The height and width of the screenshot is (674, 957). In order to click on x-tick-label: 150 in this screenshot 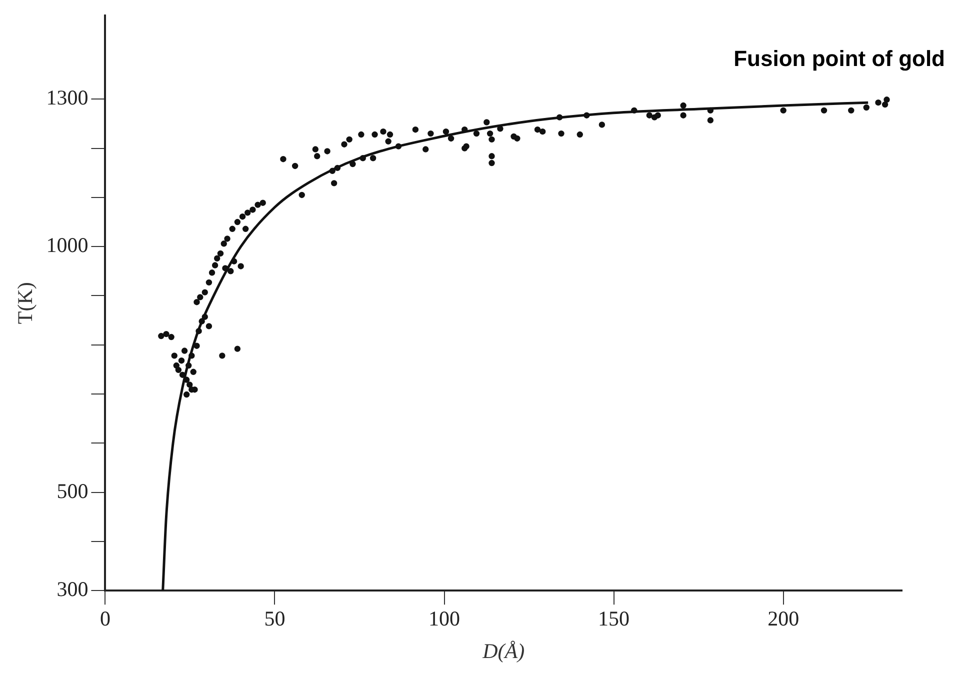, I will do `click(614, 618)`.